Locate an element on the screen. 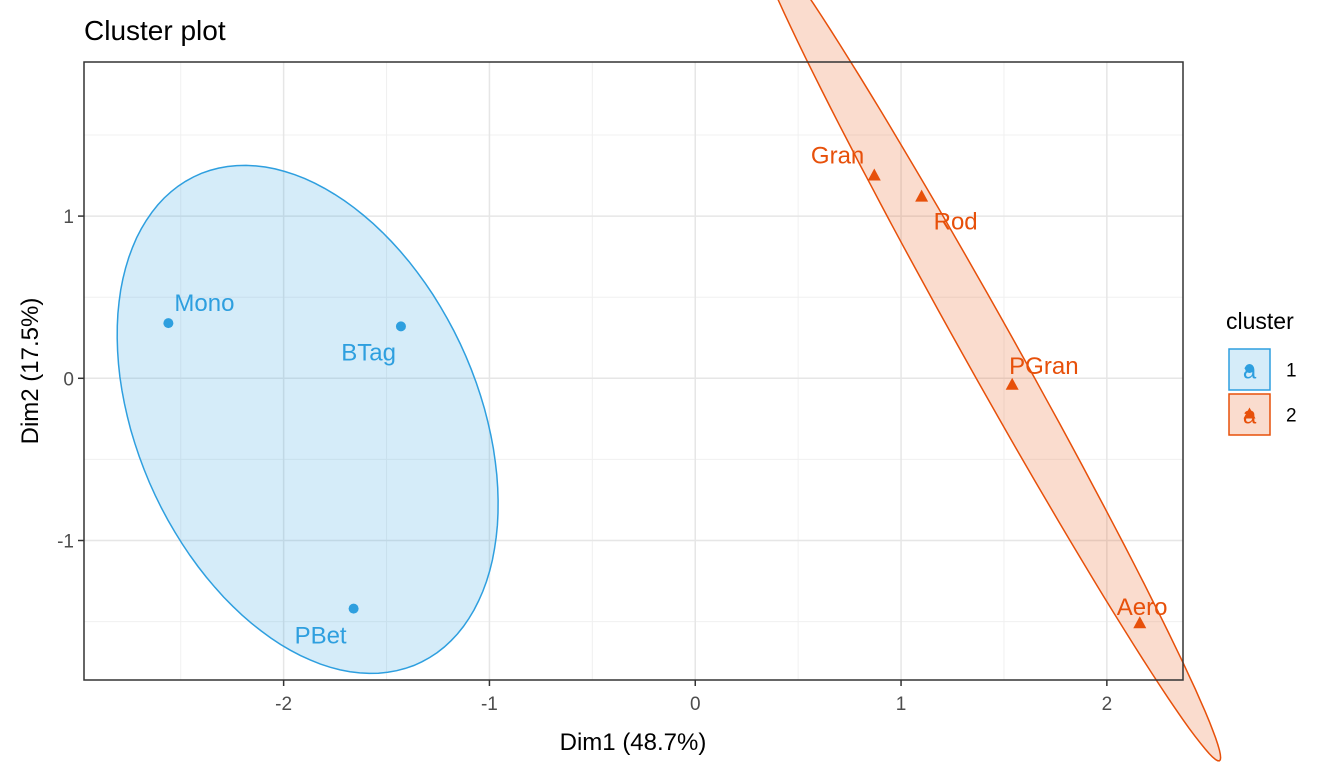  x-axis-ticks: -2 -1 0 1 2 is located at coordinates (693, 697).